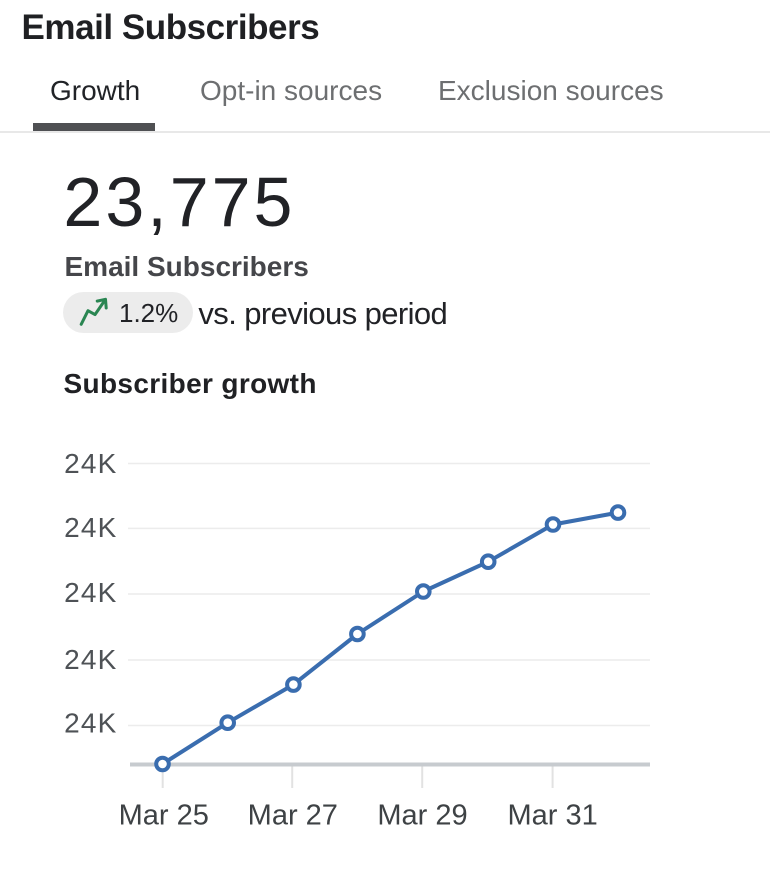 The height and width of the screenshot is (882, 770). I want to click on svg-text: Mar 25, so click(164, 815).